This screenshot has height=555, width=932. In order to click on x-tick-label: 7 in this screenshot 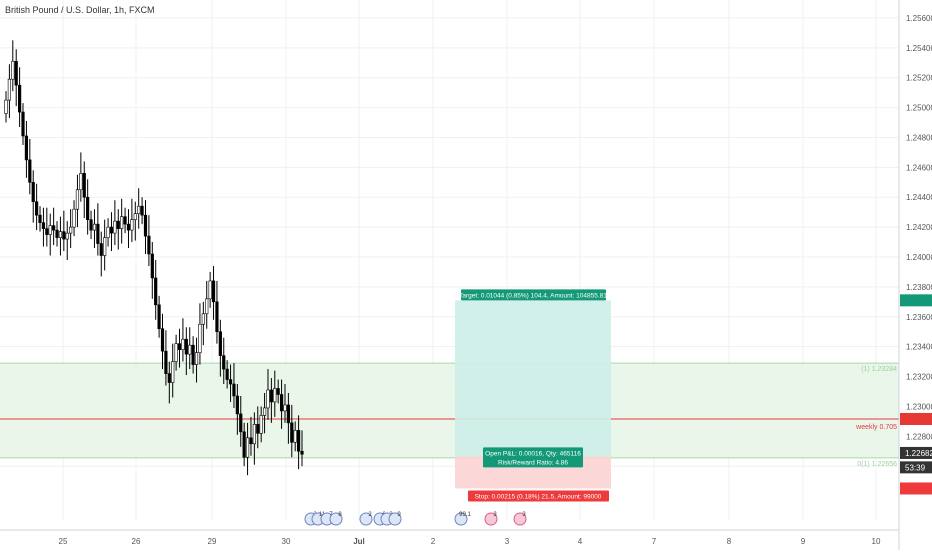, I will do `click(654, 541)`.